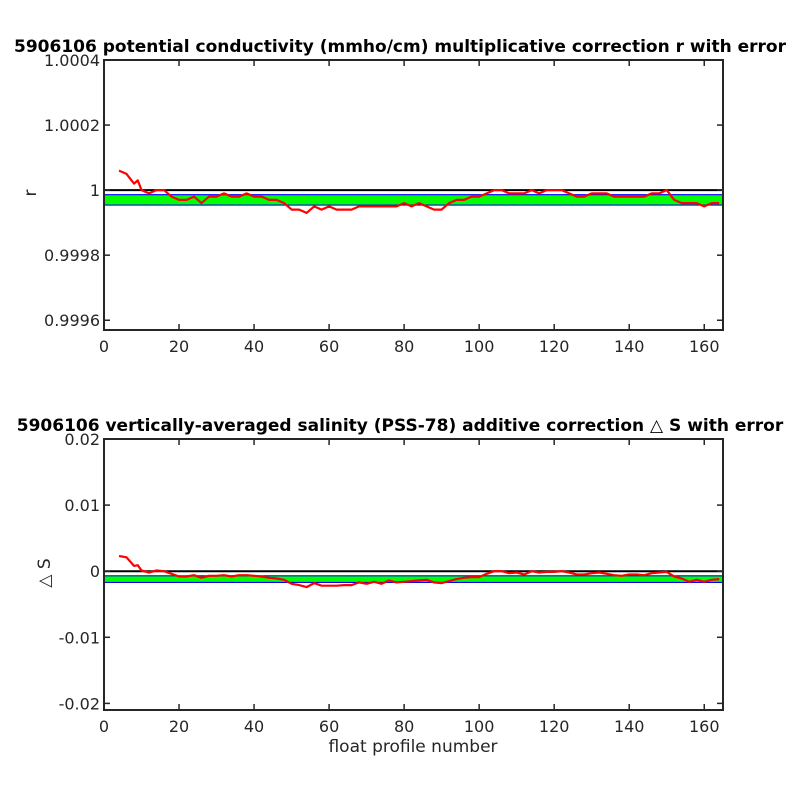 This screenshot has width=800, height=800. I want to click on y-tick-label: 0, so click(95, 571).